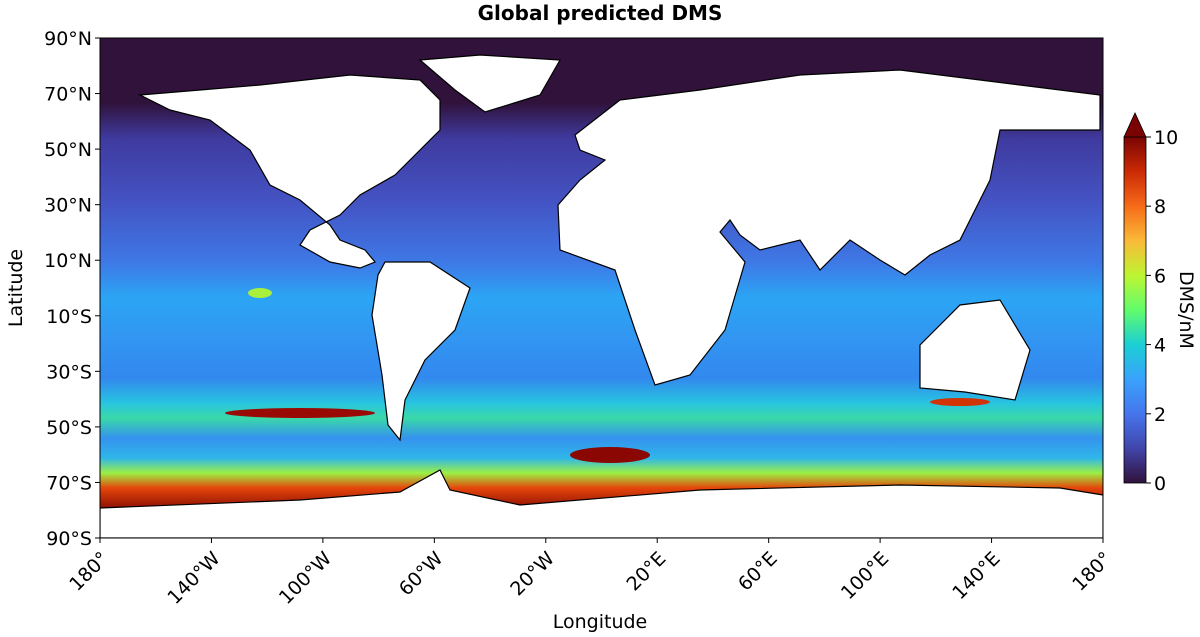  Describe the element at coordinates (69, 539) in the screenshot. I see `y-tick-label: 90°S` at that location.